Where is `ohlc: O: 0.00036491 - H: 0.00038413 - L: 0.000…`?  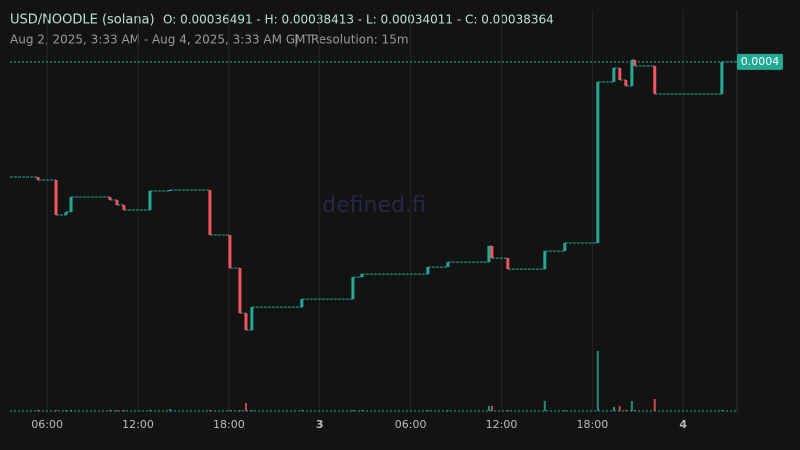 ohlc: O: 0.00036491 - H: 0.00038413 - L: 0.000… is located at coordinates (358, 20).